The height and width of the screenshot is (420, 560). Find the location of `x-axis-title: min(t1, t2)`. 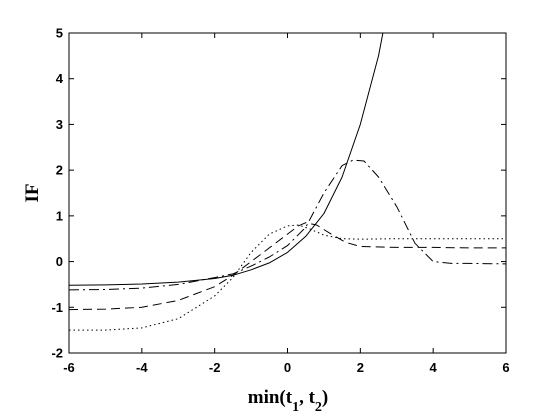

x-axis-title: min(t1, t2) is located at coordinates (288, 401).